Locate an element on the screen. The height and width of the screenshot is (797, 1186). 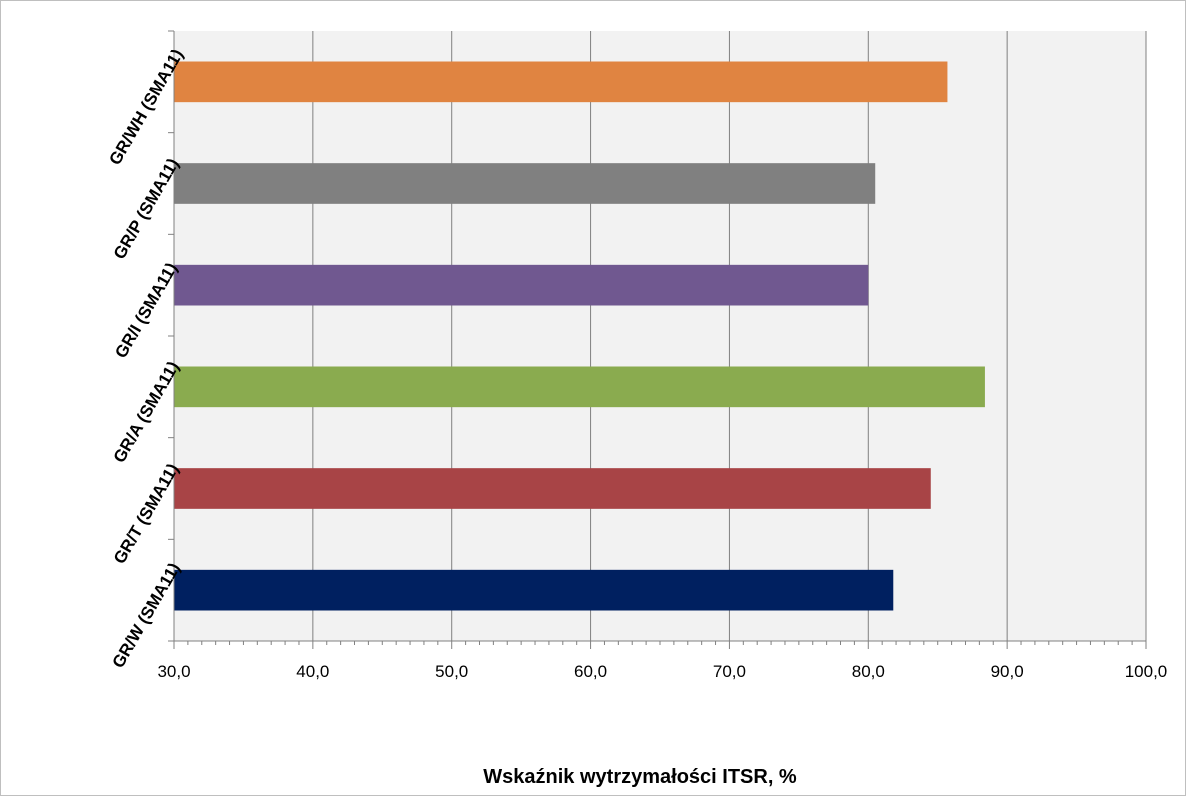
x-tick-label: 70,0 is located at coordinates (729, 671).